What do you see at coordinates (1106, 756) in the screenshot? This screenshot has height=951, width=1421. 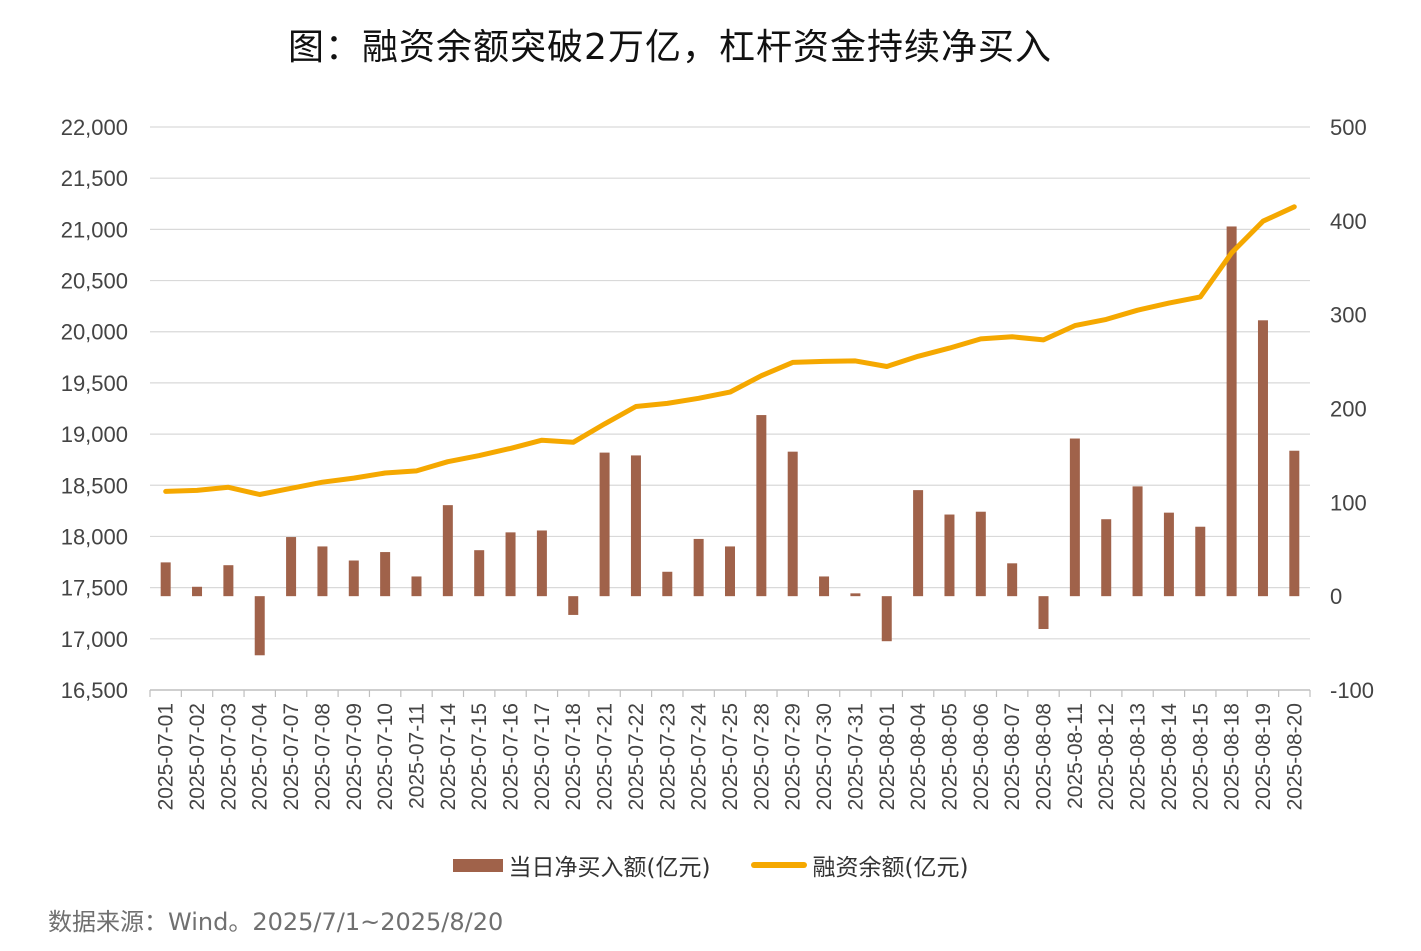 I see `x-tick-label: 2025-08-12` at bounding box center [1106, 756].